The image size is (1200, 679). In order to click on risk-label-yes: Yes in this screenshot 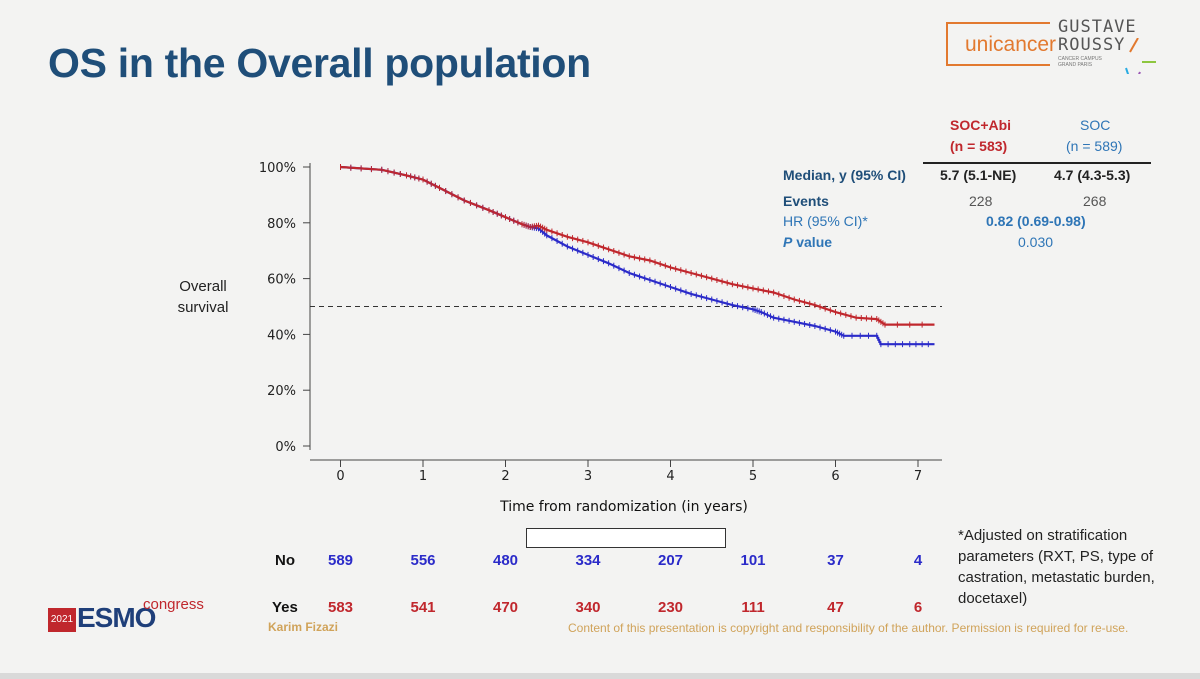, I will do `click(285, 607)`.